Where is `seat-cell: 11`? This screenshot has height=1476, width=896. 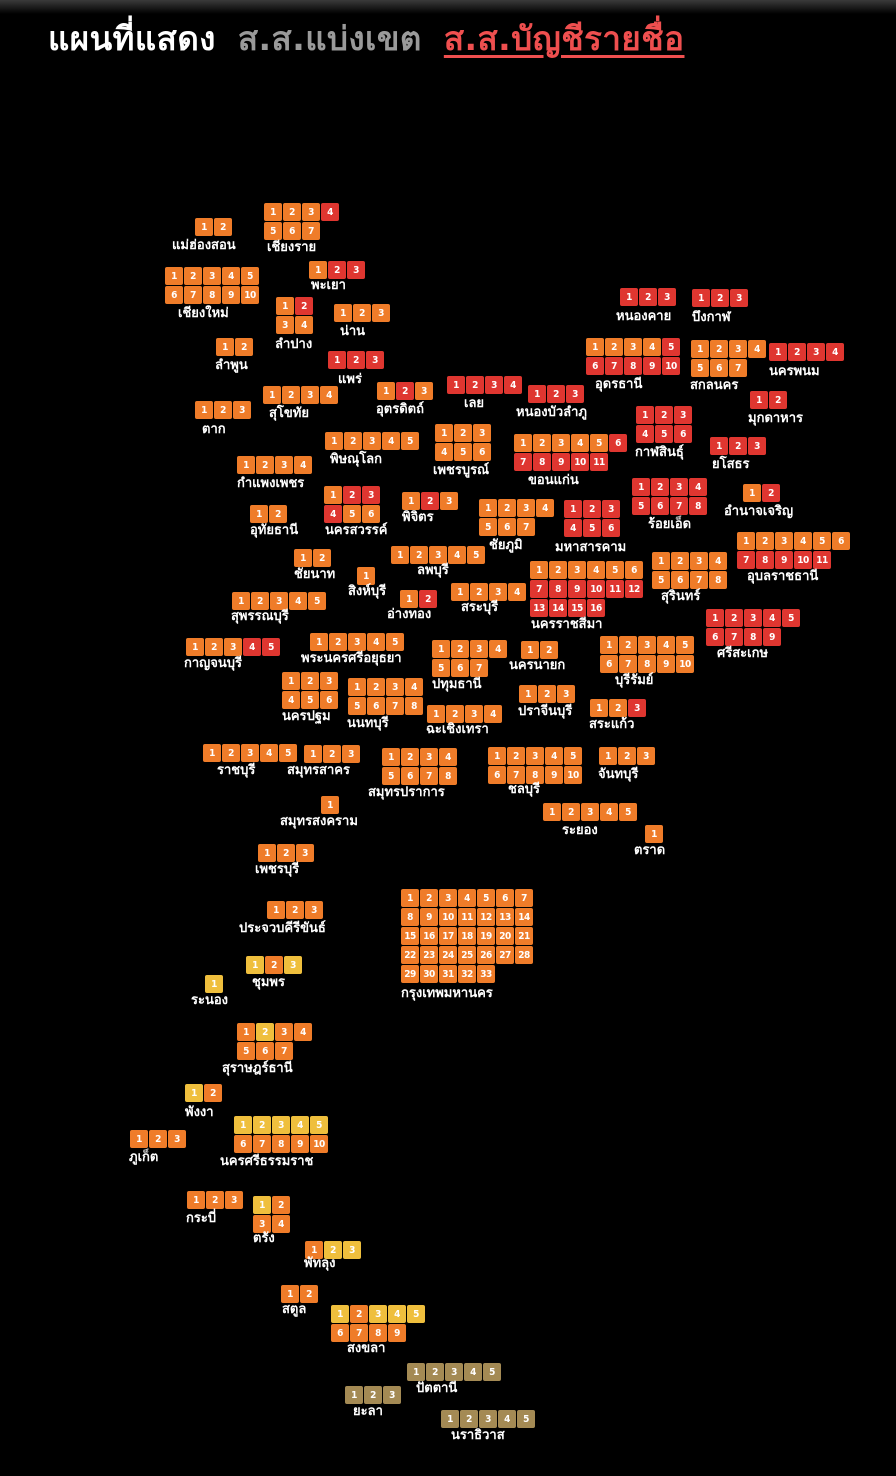
seat-cell: 11 is located at coordinates (599, 462).